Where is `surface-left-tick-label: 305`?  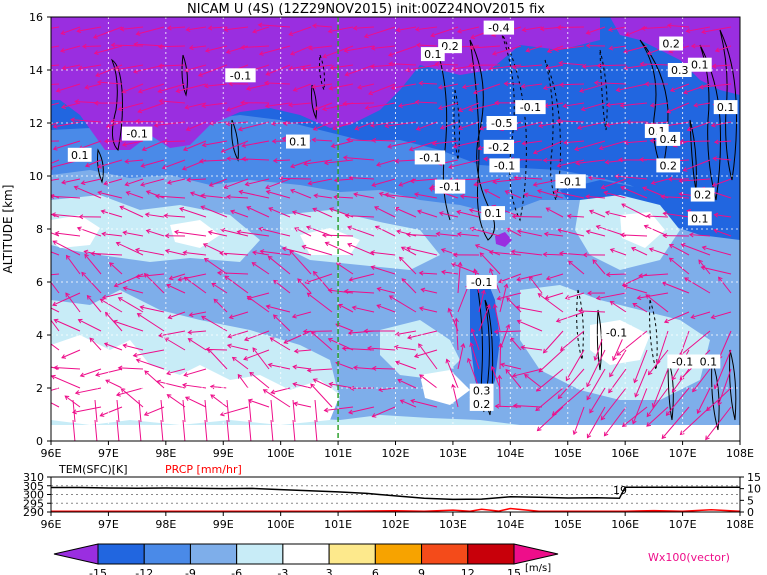
surface-left-tick-label: 305 is located at coordinates (33, 486).